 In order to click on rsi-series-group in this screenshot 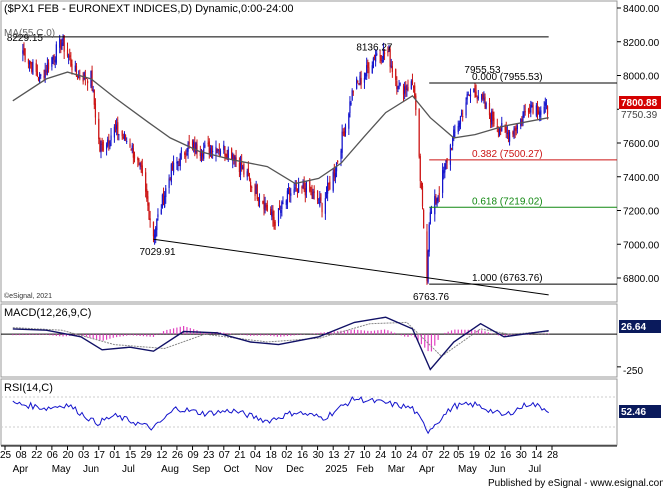, I will do `click(309, 415)`.